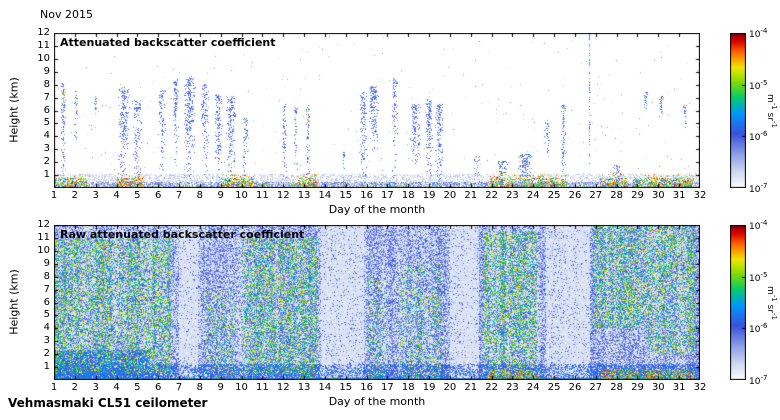  Describe the element at coordinates (46, 328) in the screenshot. I see `y-tick-label: 4` at that location.